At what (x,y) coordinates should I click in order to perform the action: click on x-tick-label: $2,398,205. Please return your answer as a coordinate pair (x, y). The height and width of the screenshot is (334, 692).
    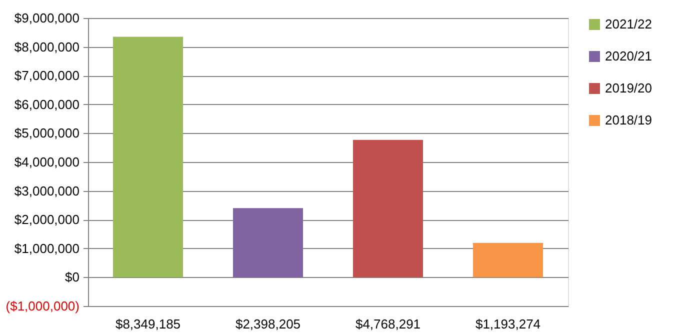
    Looking at the image, I should click on (268, 324).